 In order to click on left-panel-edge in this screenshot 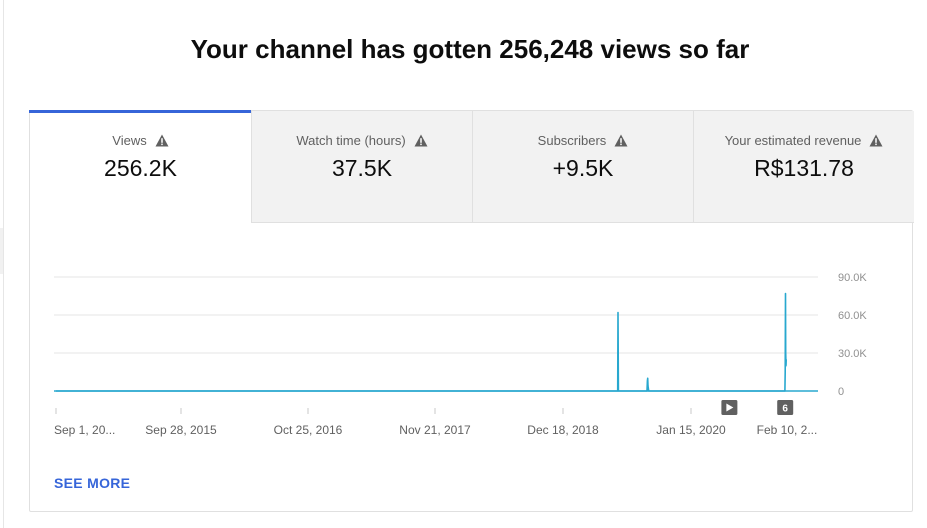, I will do `click(1, 251)`.